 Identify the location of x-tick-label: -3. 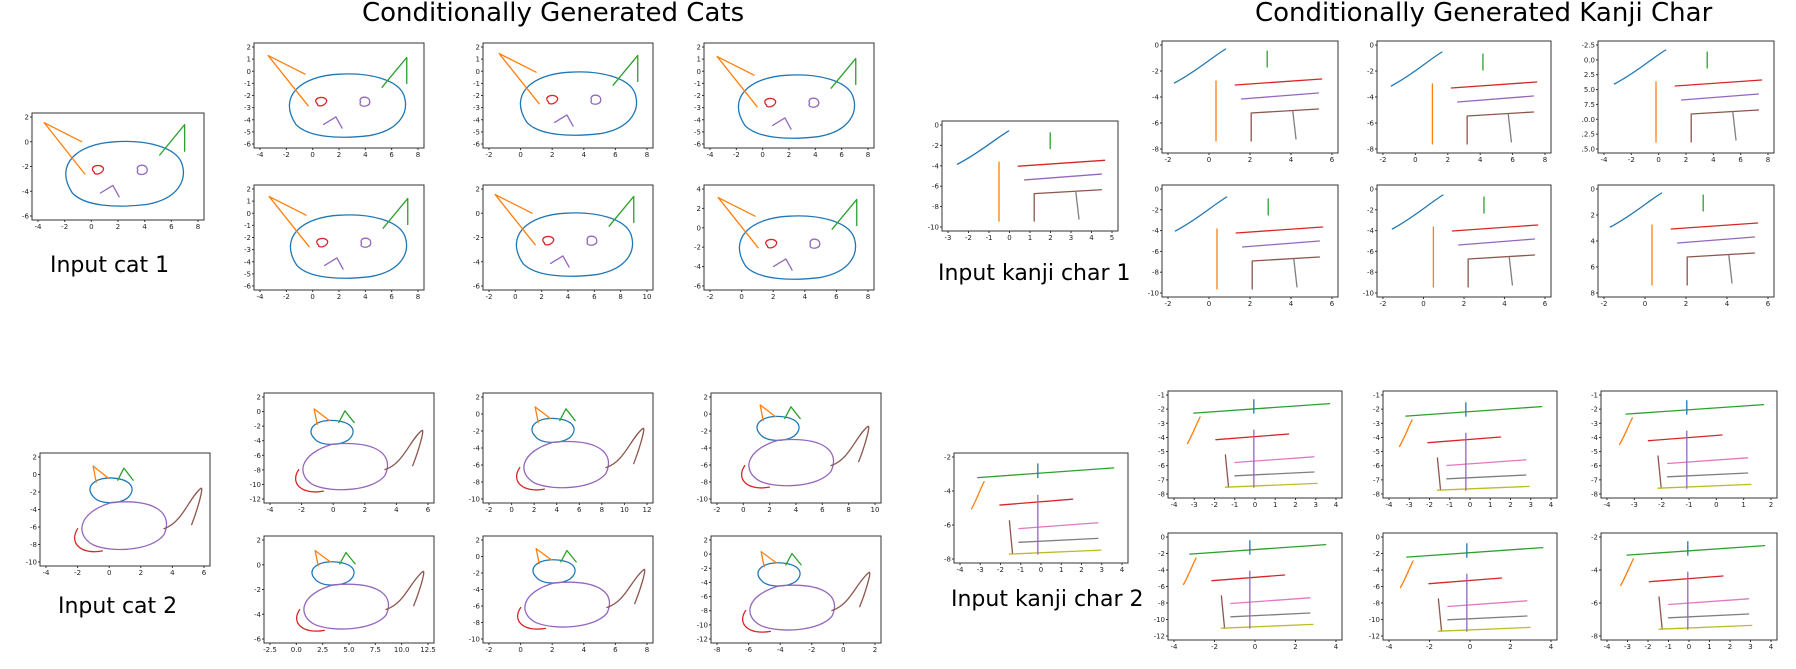
(1627, 647).